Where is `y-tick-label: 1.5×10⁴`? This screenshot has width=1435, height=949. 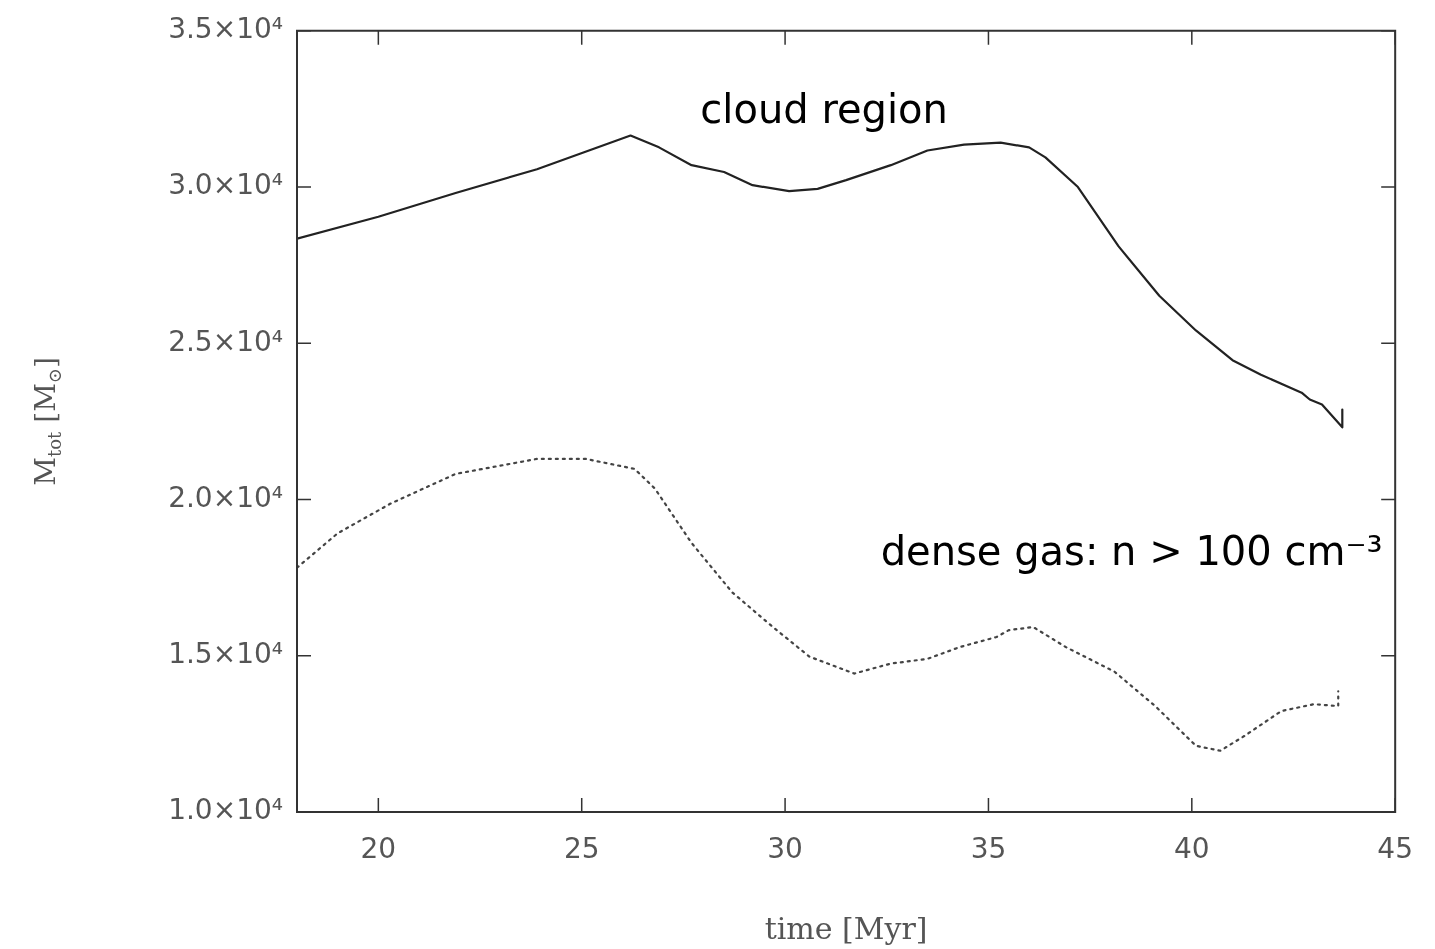
y-tick-label: 1.5×10⁴ is located at coordinates (225, 654).